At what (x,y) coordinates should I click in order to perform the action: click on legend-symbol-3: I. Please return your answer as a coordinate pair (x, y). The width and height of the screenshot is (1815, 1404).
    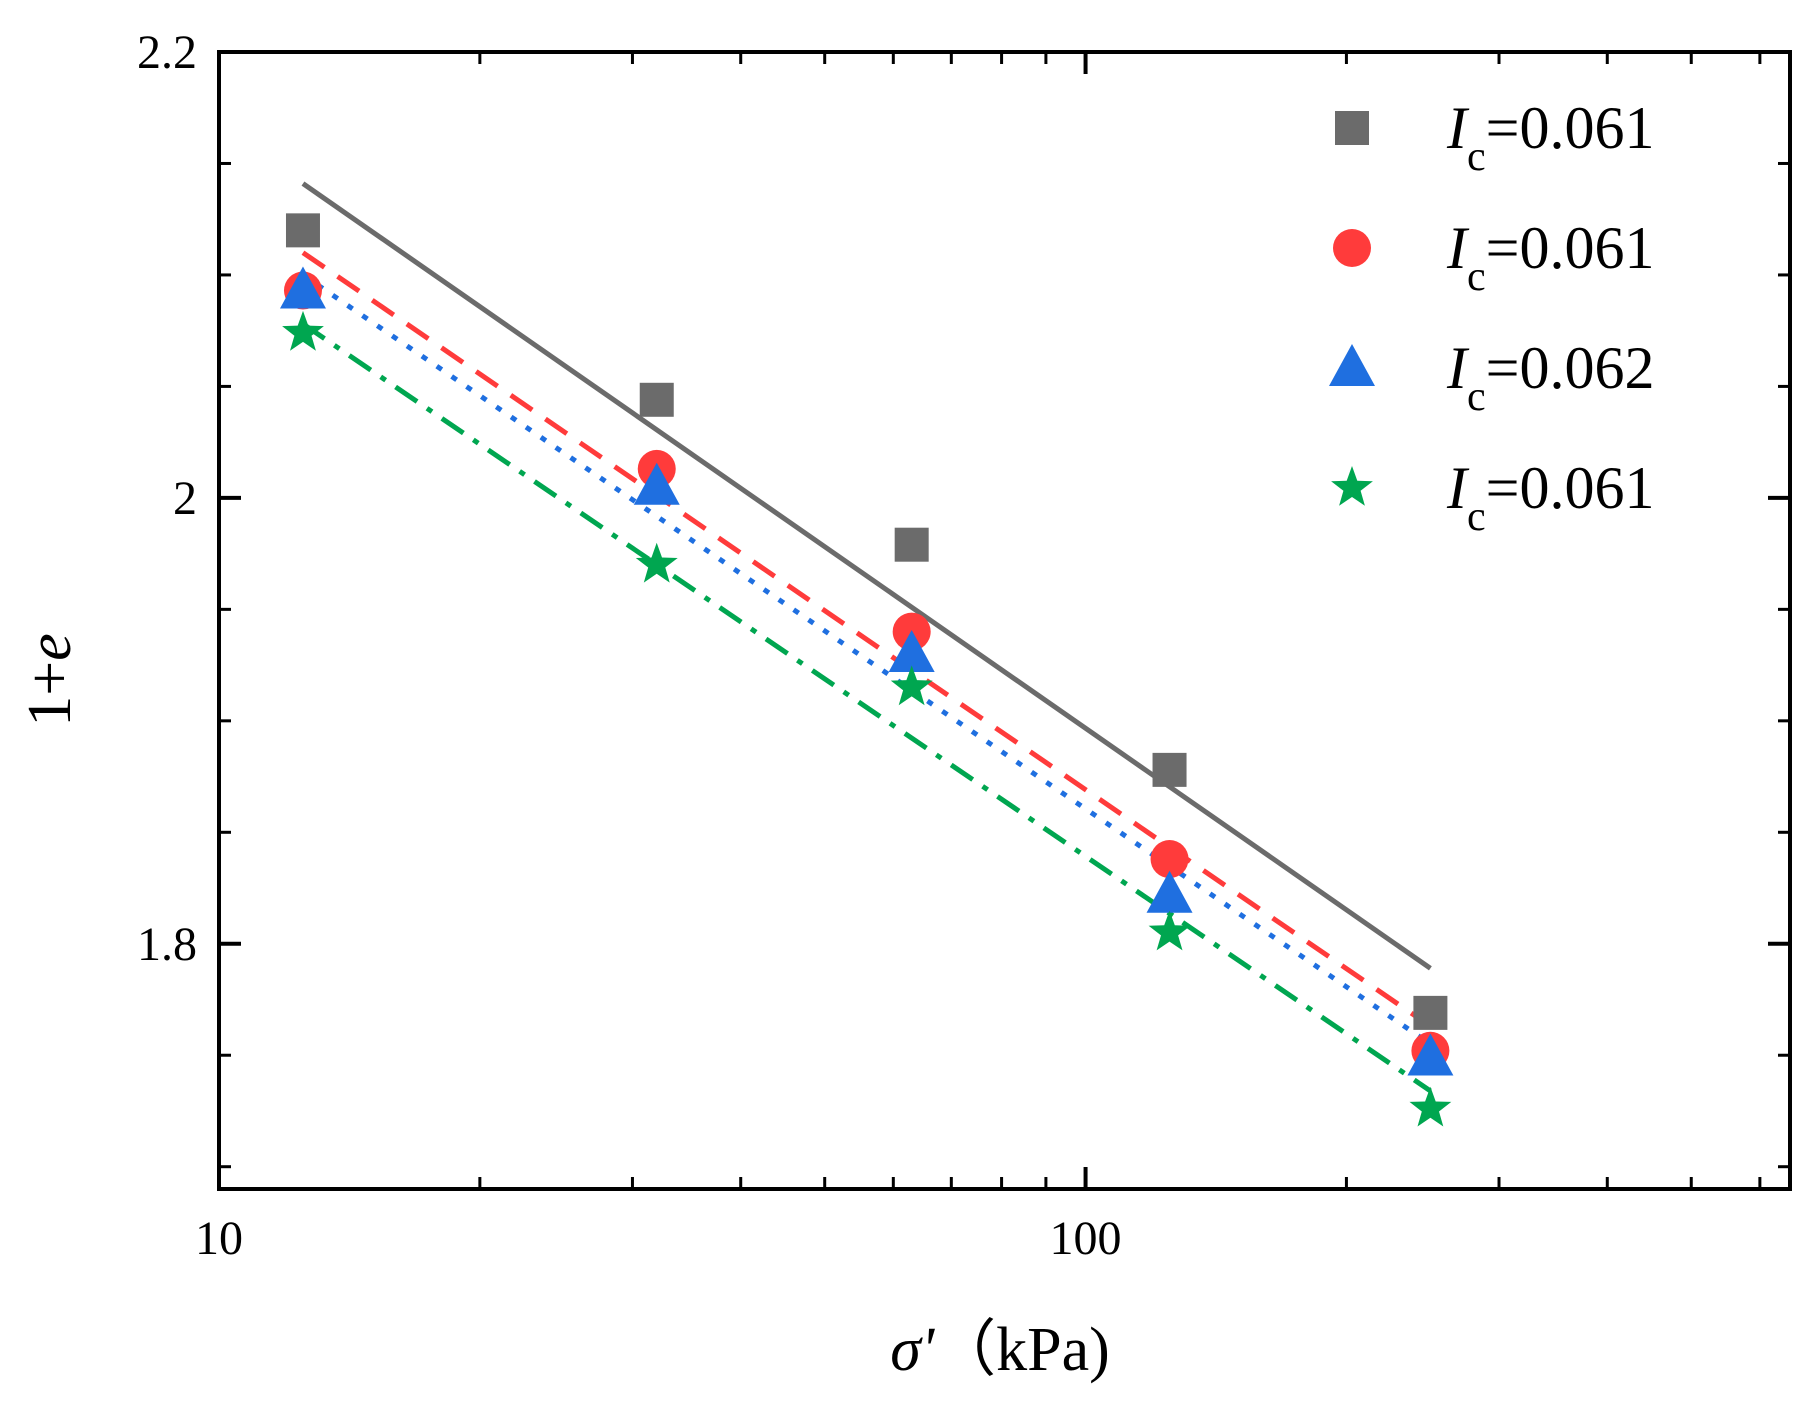
    Looking at the image, I should click on (1458, 368).